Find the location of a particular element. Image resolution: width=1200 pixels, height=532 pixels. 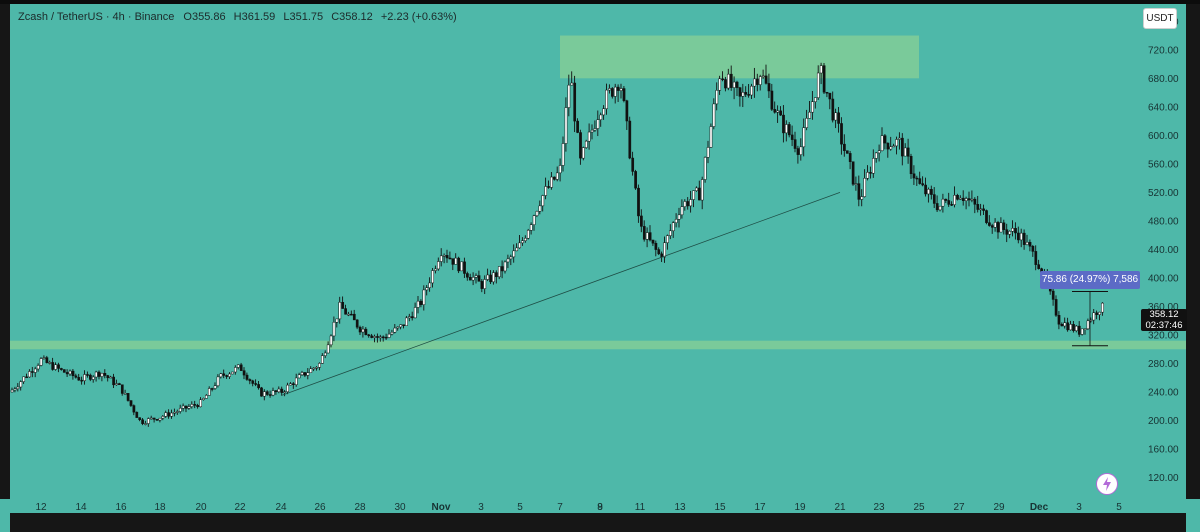

y-tick-label: 560.00 is located at coordinates (1163, 164).